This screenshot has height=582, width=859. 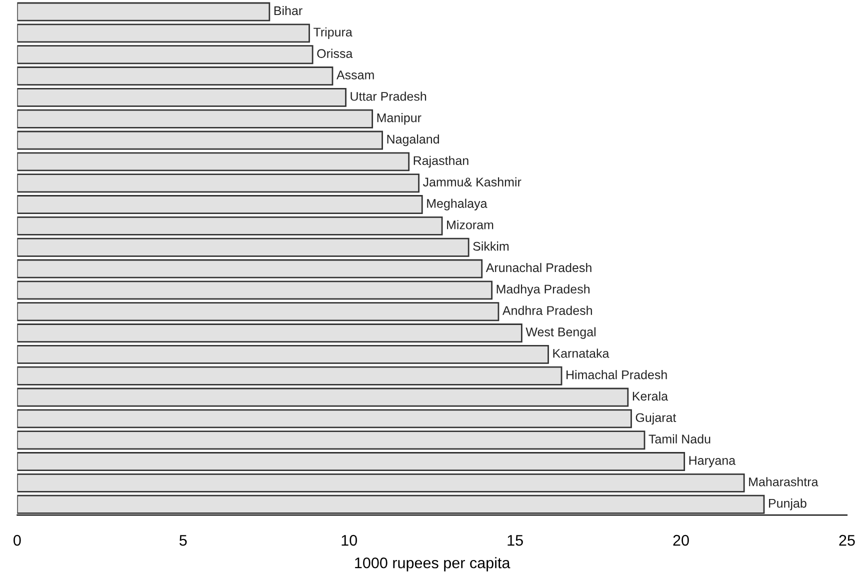 What do you see at coordinates (432, 564) in the screenshot?
I see `x-axis-title: 1000 rupees per capita` at bounding box center [432, 564].